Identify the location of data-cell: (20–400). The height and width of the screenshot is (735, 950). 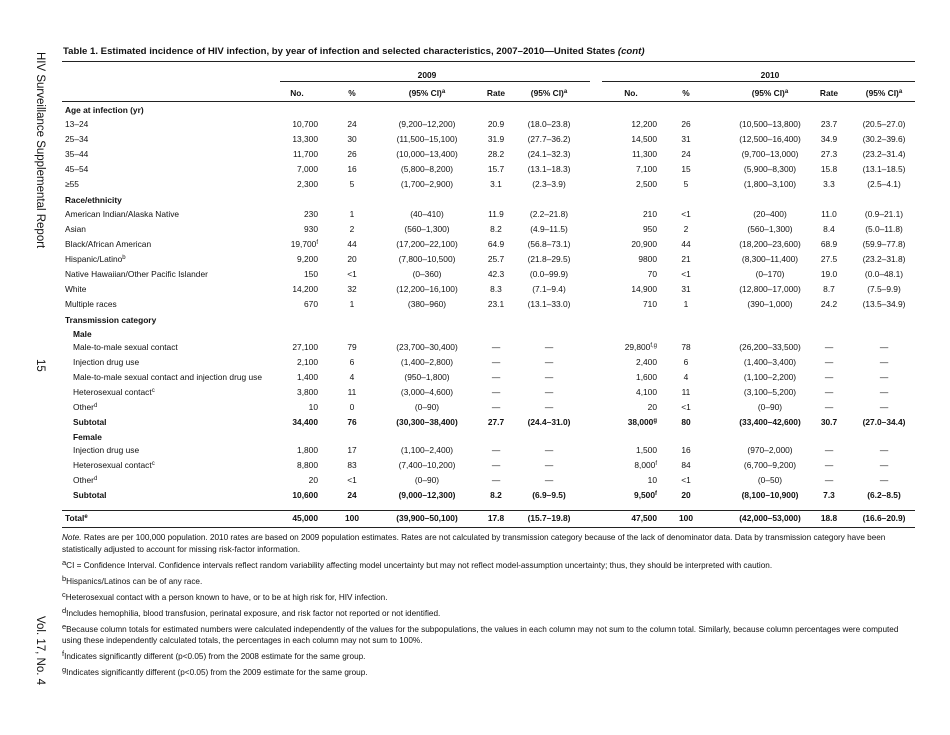
(770, 214).